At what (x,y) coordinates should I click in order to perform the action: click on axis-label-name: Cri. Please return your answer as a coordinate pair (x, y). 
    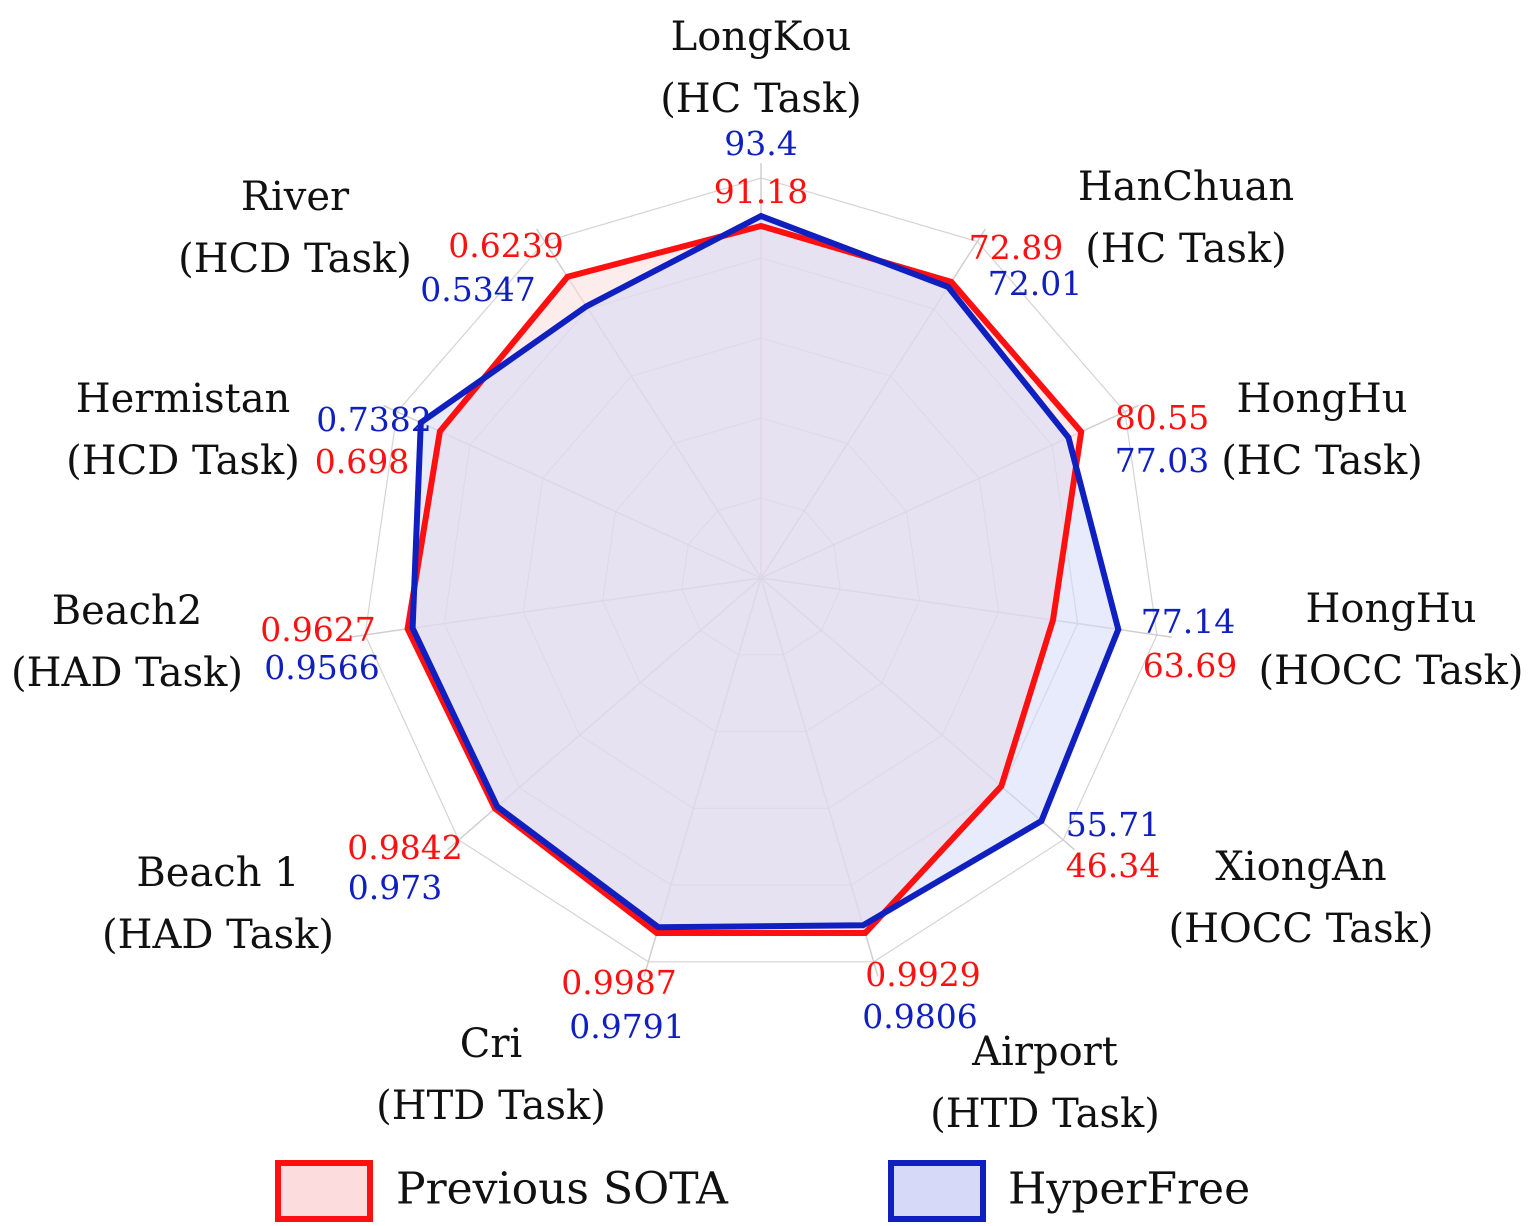
    Looking at the image, I should click on (491, 1044).